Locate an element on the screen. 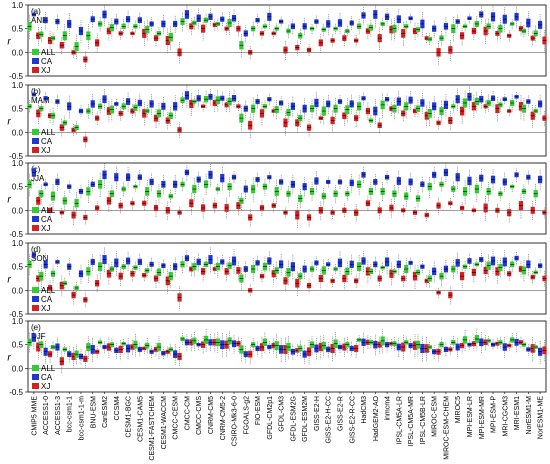 This screenshot has height=464, width=550. panel-label: (a) is located at coordinates (36, 11).